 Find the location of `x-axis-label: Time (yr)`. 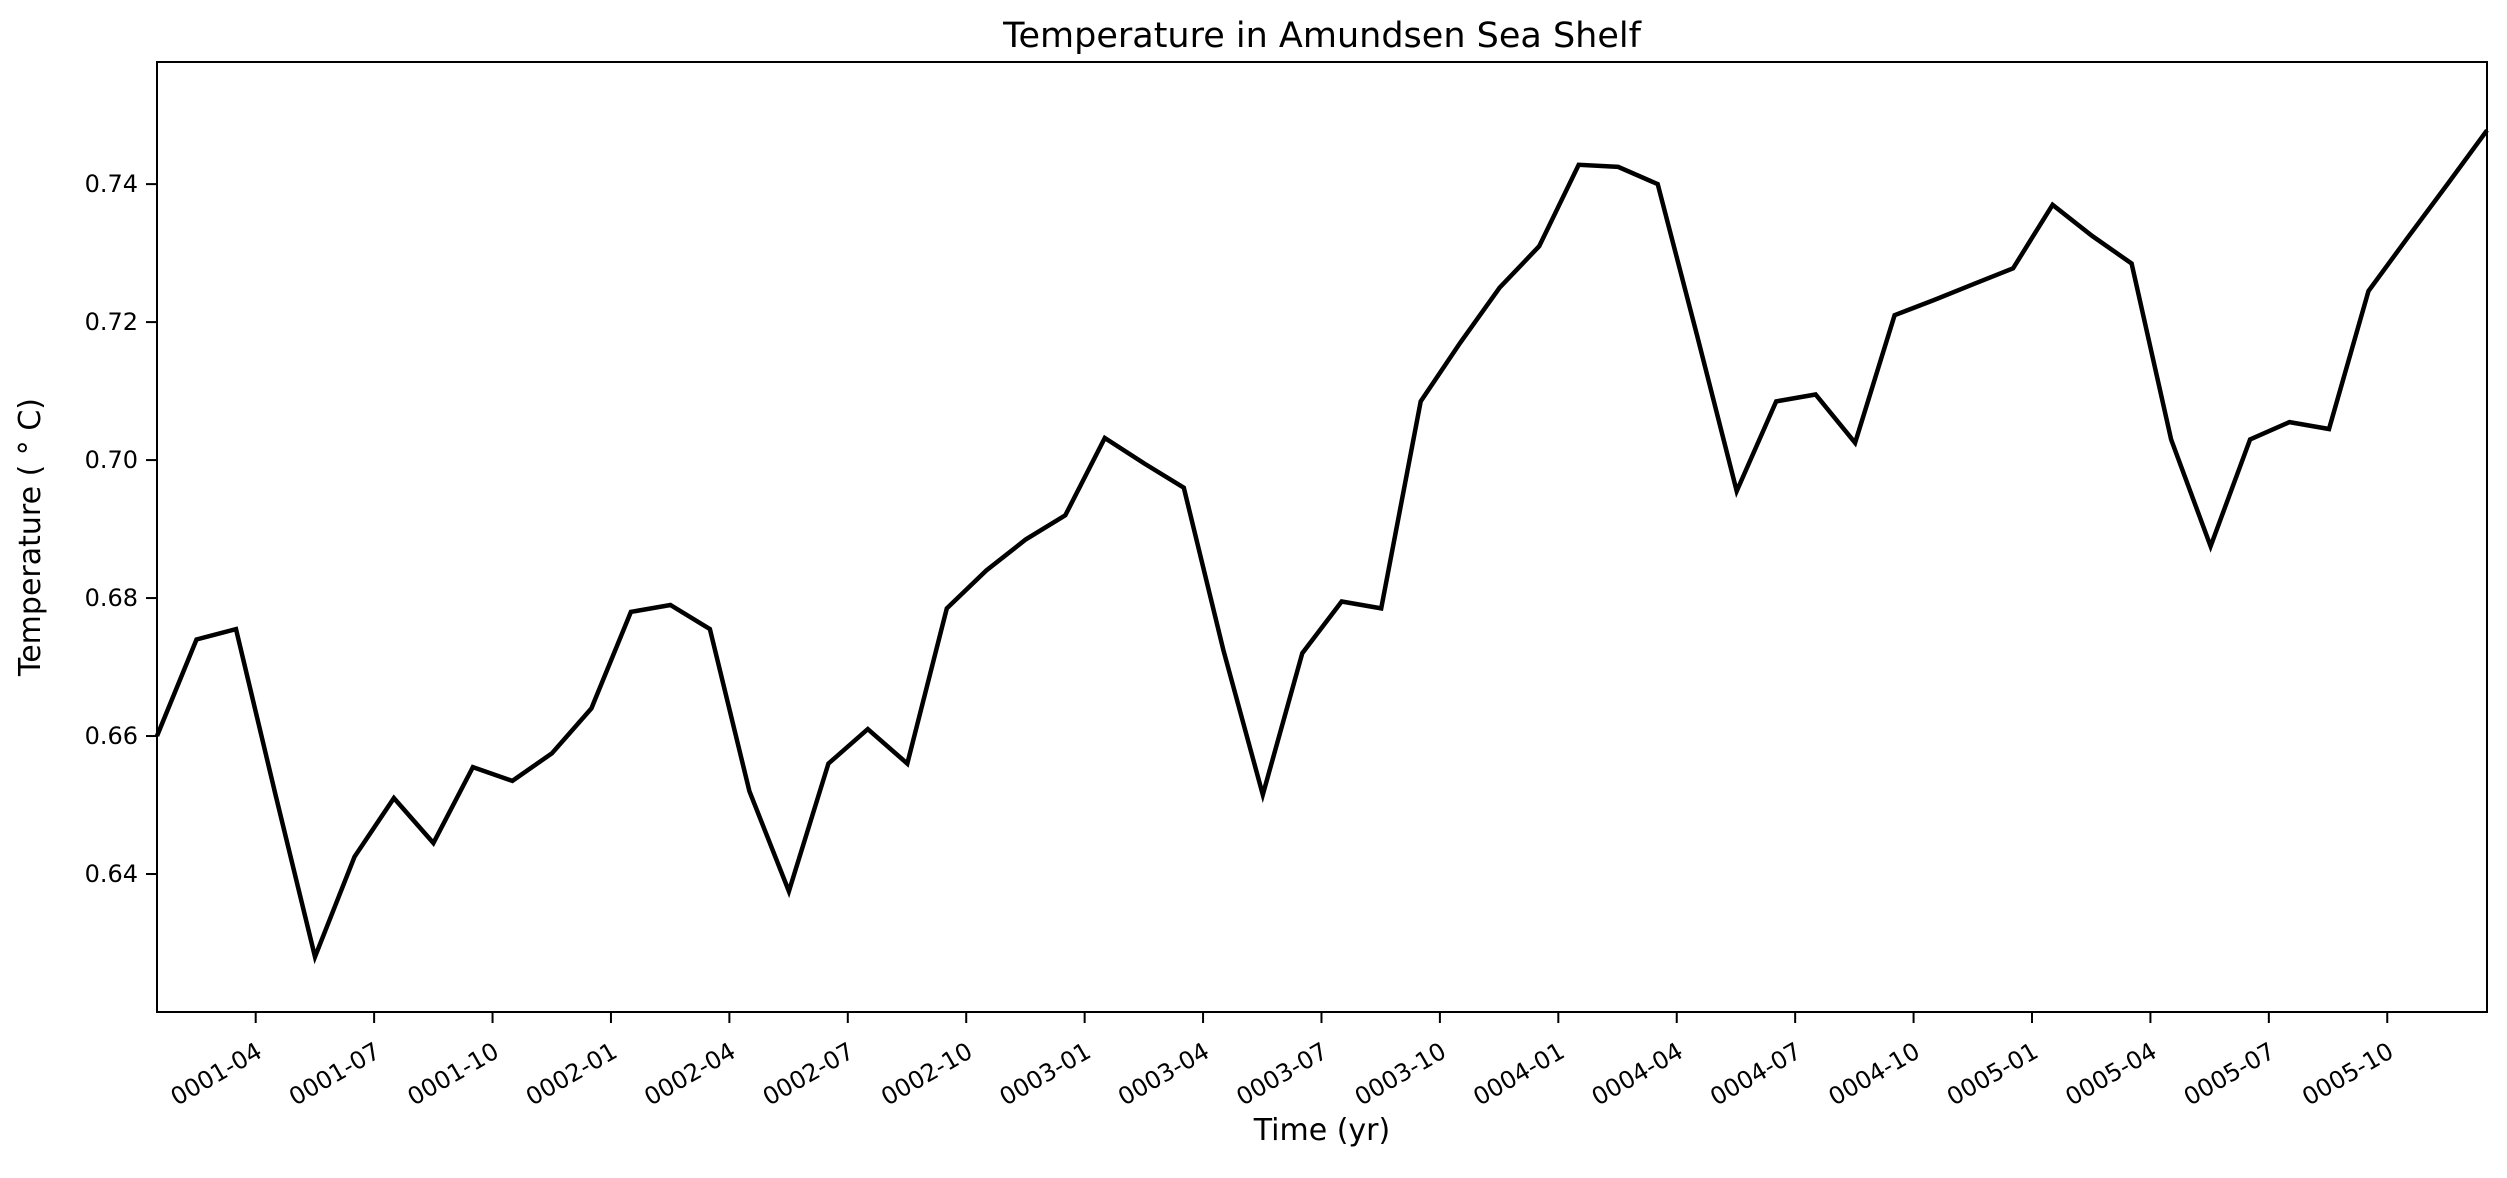

x-axis-label: Time (yr) is located at coordinates (1321, 1130).